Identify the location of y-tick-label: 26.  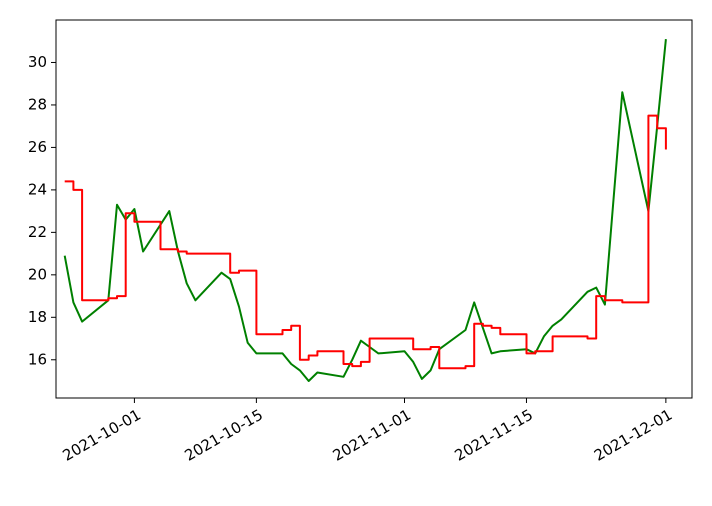
(37, 147).